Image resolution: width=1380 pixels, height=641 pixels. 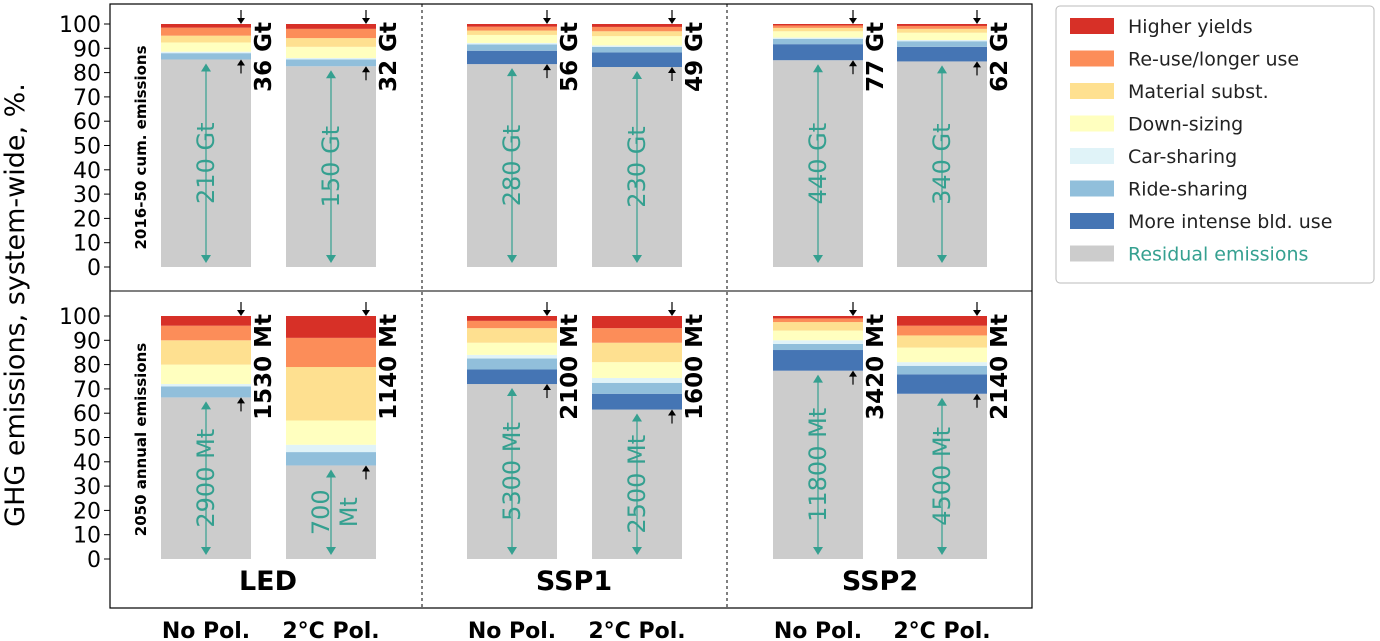 What do you see at coordinates (1213, 60) in the screenshot?
I see `legend-label-reuse: Re-use/longer use` at bounding box center [1213, 60].